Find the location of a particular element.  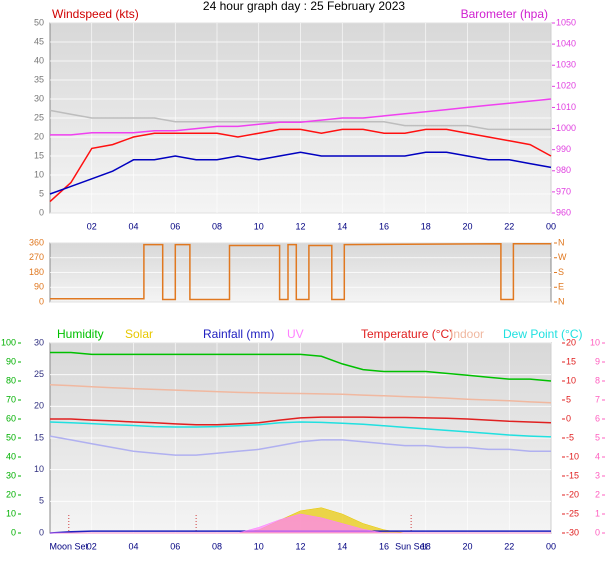

y2-tick-label: W is located at coordinates (562, 257).